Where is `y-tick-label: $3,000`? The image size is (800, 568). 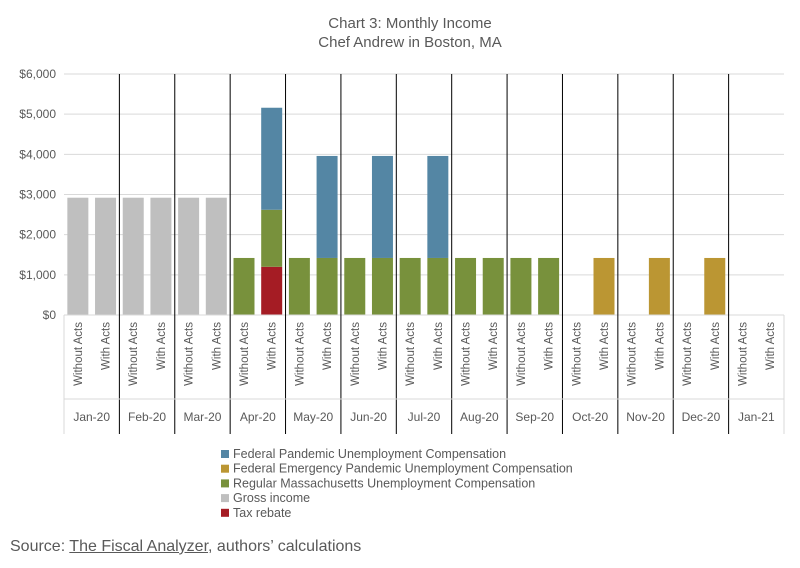 y-tick-label: $3,000 is located at coordinates (37, 195).